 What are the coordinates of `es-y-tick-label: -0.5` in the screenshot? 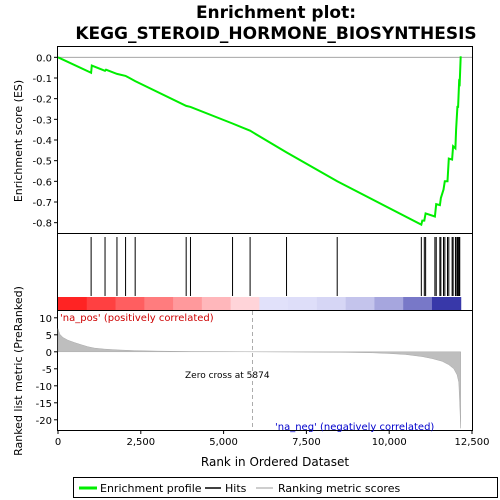 It's located at (42, 162).